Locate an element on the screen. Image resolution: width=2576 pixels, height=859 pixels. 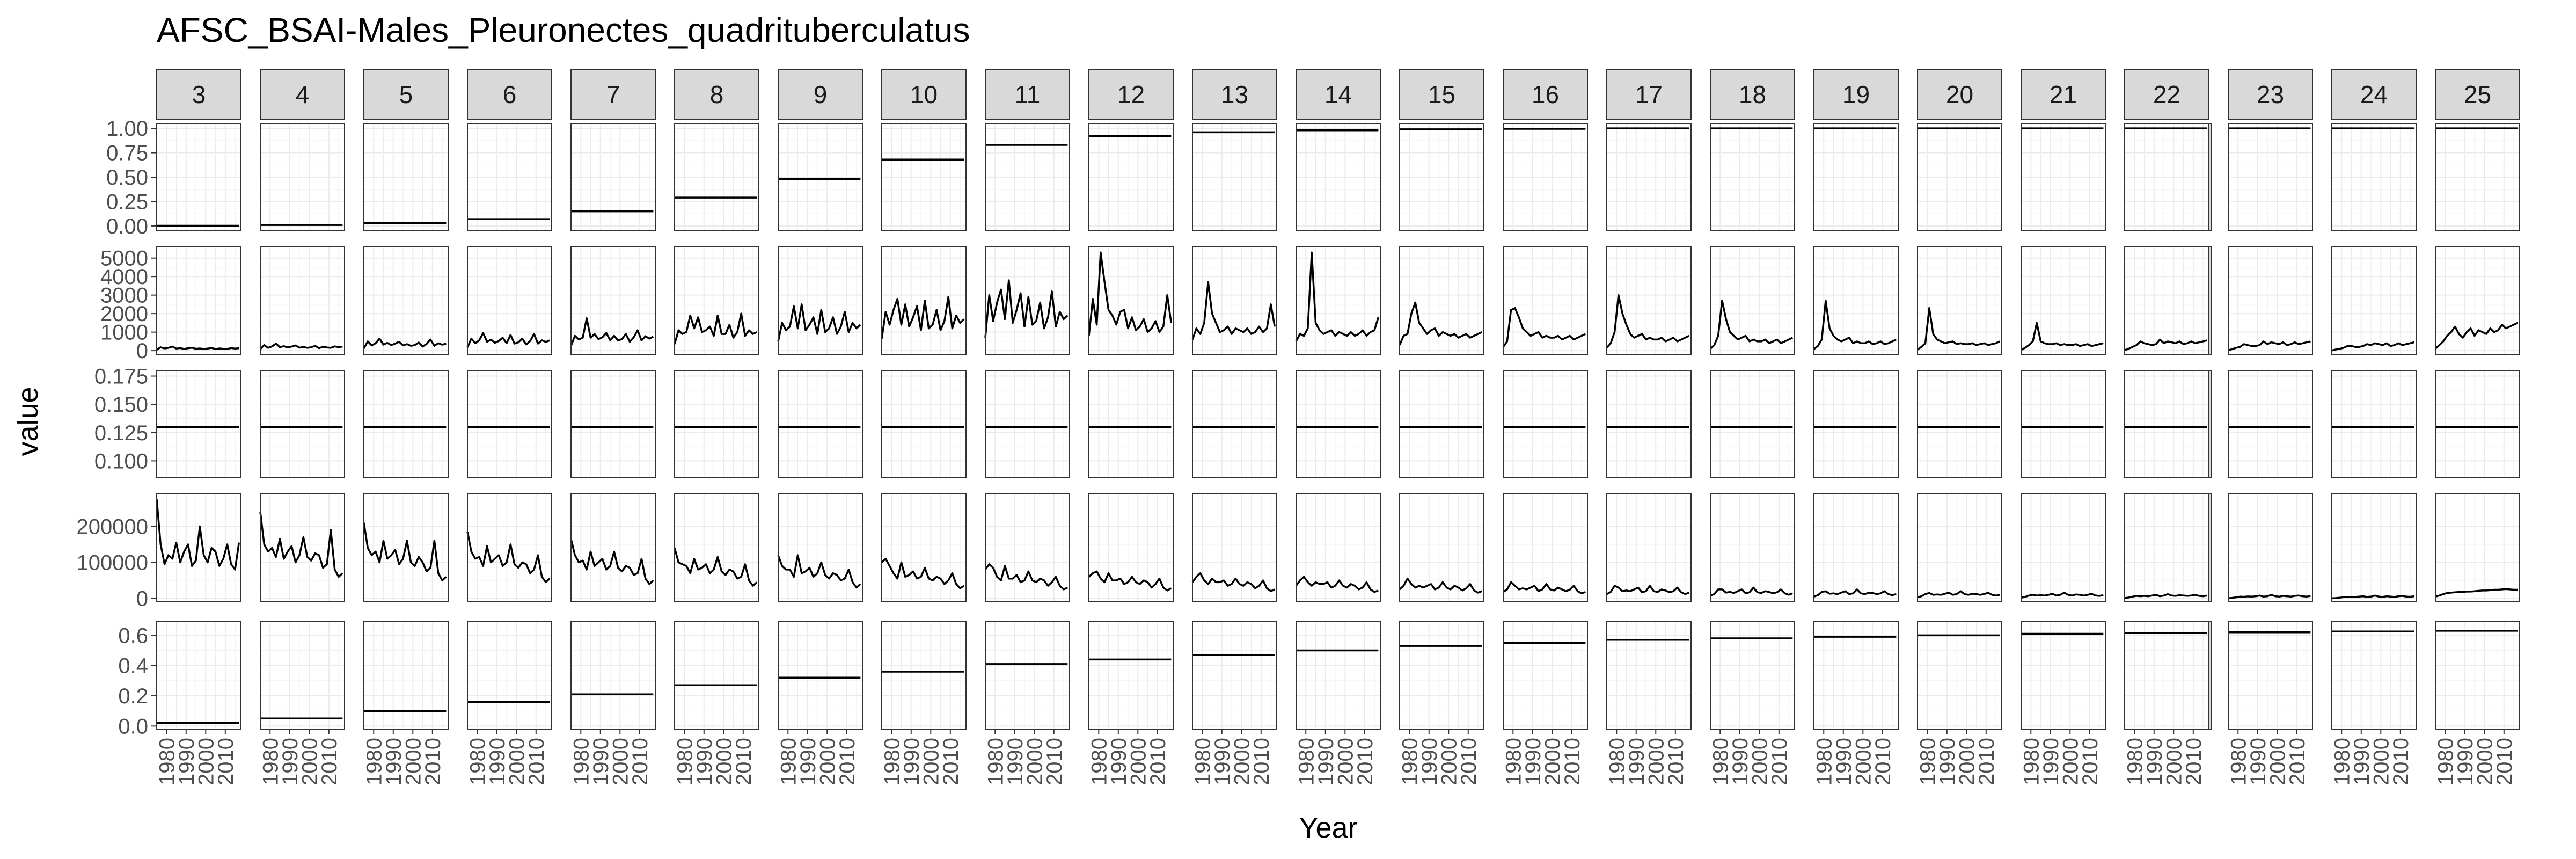
column-strip-label: 19 is located at coordinates (1856, 94).